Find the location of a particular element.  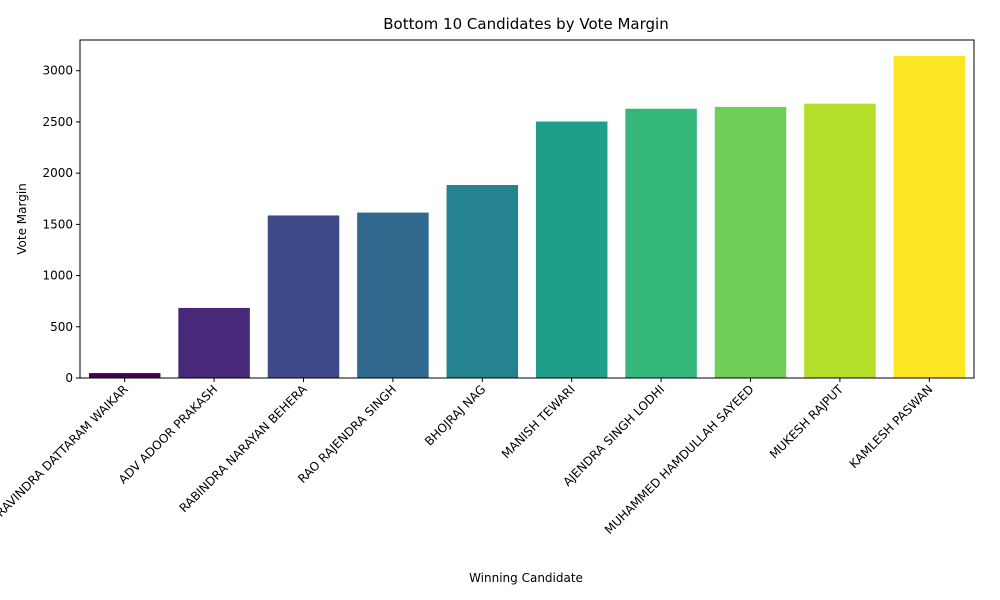

y-tick-label: 500 is located at coordinates (61, 327).